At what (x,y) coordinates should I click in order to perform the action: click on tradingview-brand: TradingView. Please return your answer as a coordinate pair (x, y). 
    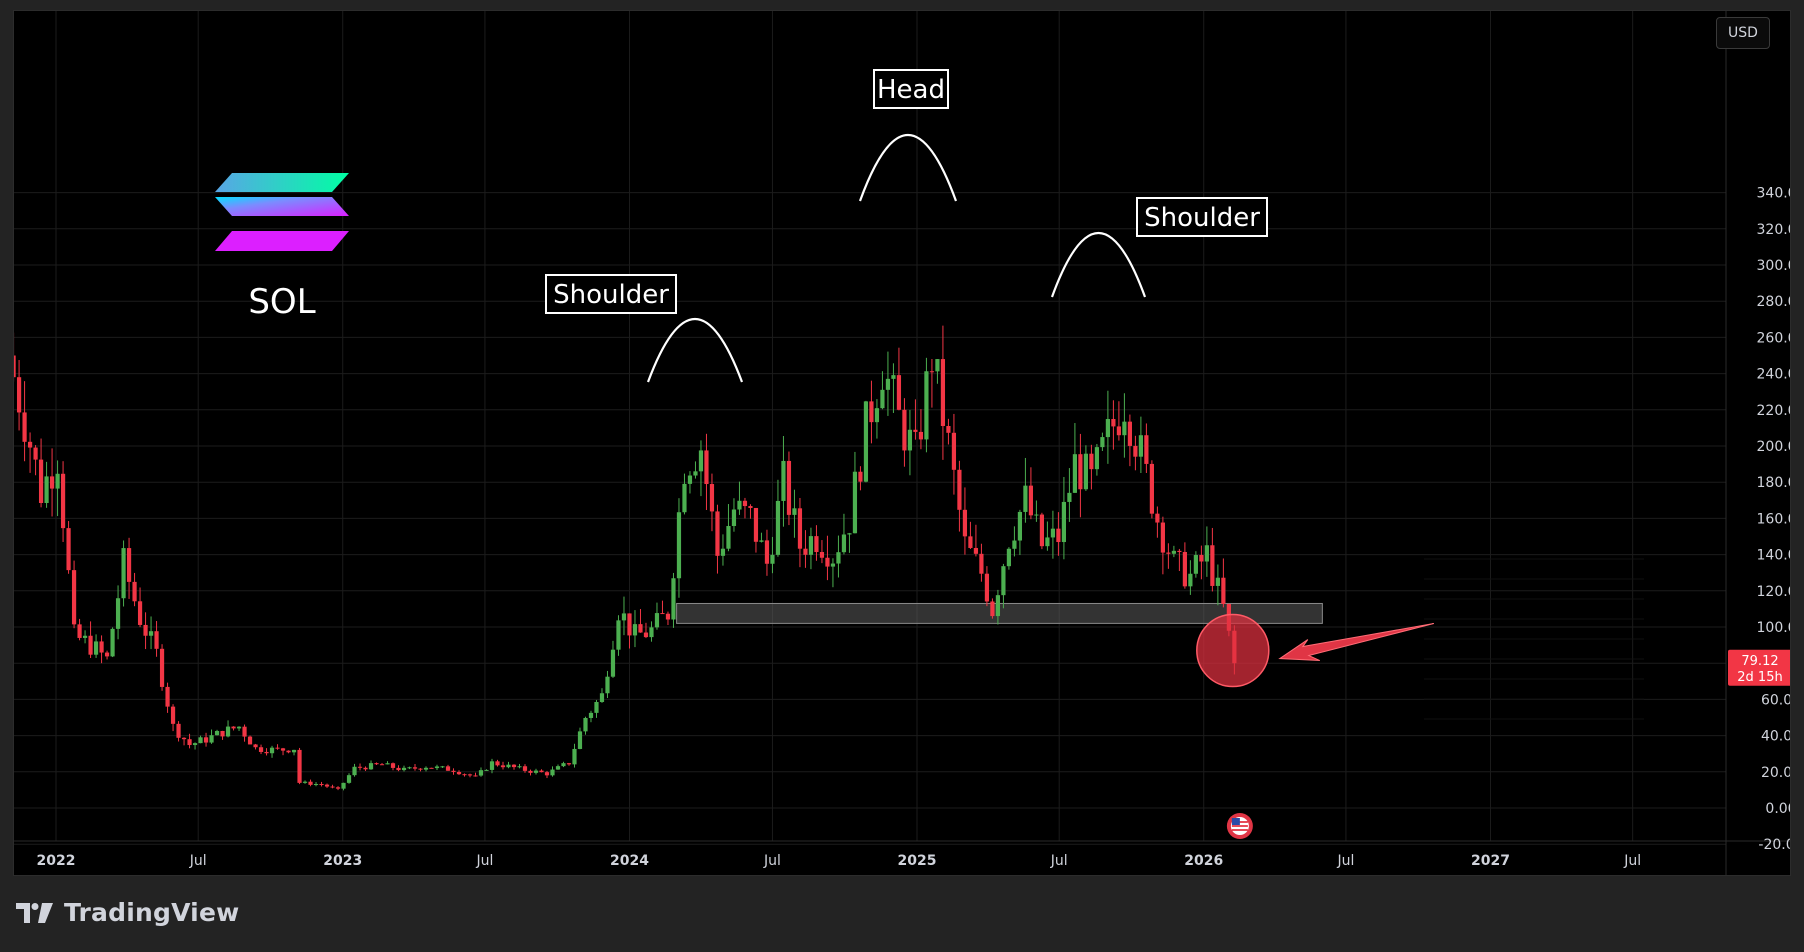
    Looking at the image, I should click on (127, 912).